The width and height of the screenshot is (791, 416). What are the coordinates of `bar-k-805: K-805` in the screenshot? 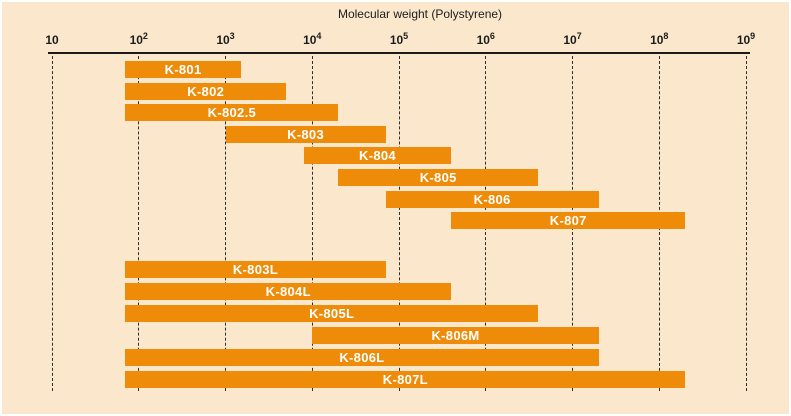 It's located at (438, 177).